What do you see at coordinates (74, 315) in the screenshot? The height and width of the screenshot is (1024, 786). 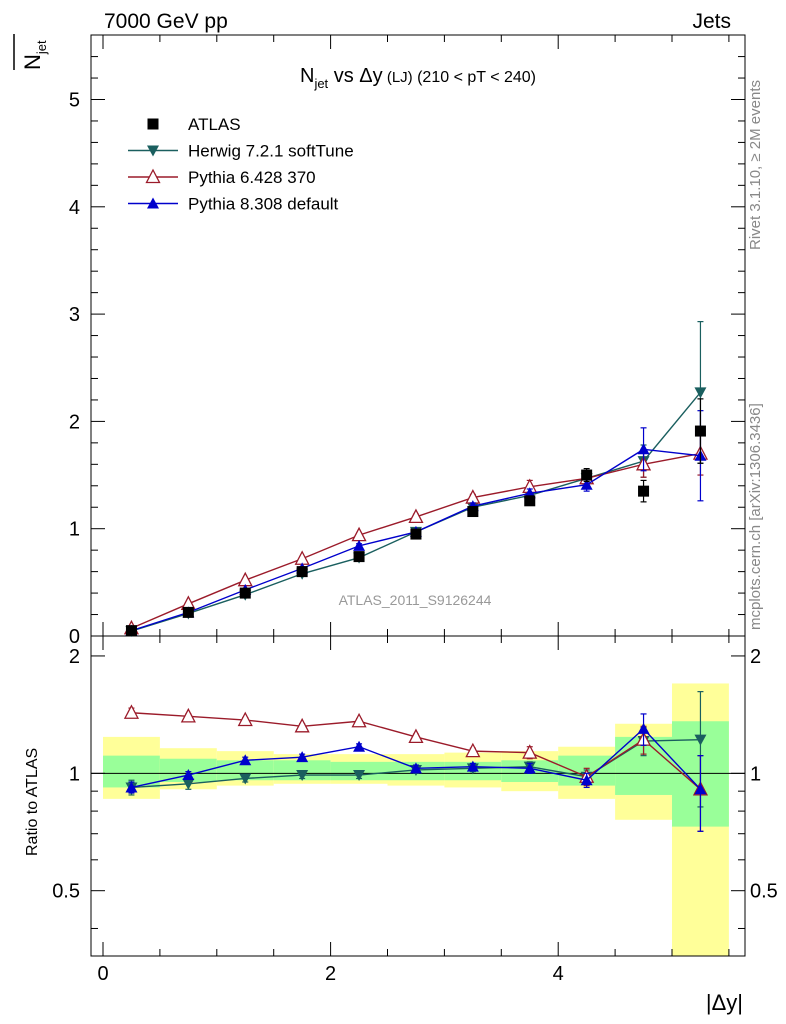 I see `y-tick-label: 3` at bounding box center [74, 315].